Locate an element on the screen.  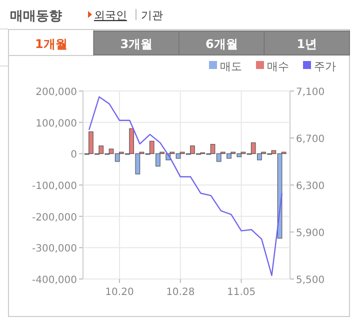
y-tick-label: 100,000 is located at coordinates (56, 124).